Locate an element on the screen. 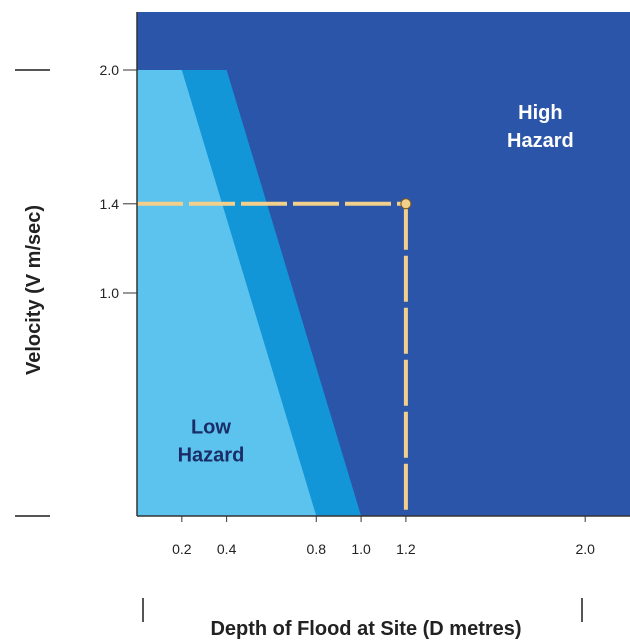 The height and width of the screenshot is (640, 630). x-tick-label: 0.2 is located at coordinates (182, 549).